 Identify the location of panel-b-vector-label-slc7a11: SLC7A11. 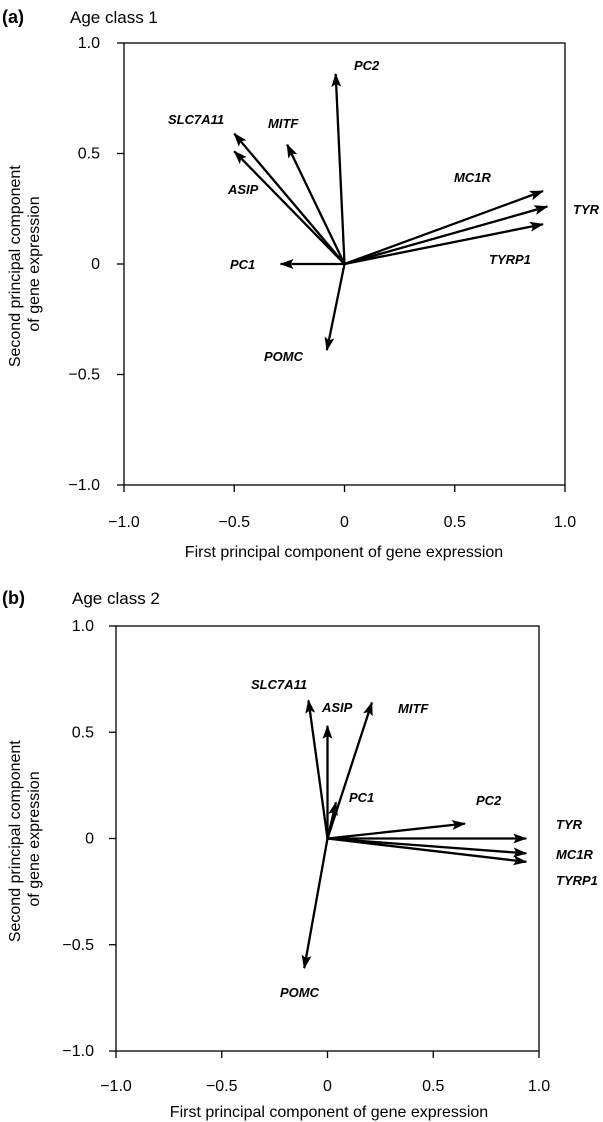
(279, 684).